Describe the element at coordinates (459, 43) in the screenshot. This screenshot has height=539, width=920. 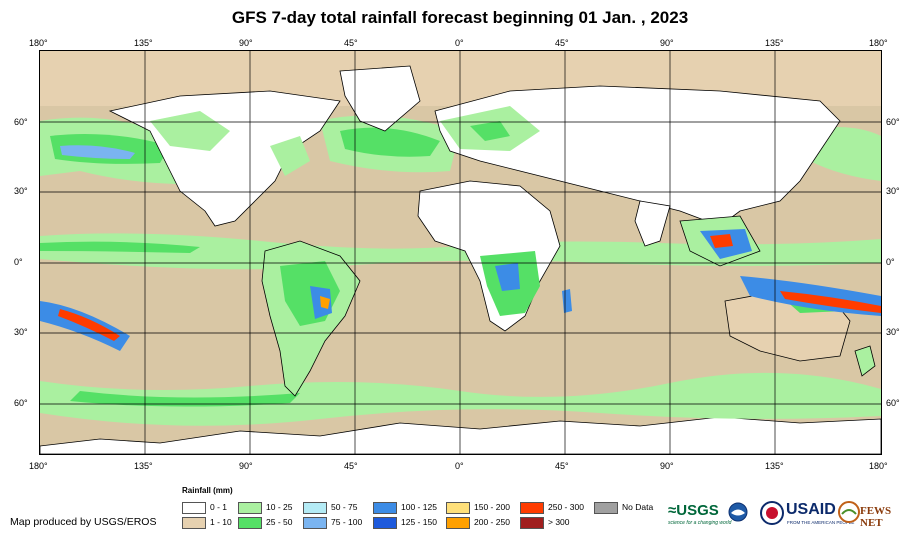
I see `top-lon-label: 0°` at that location.